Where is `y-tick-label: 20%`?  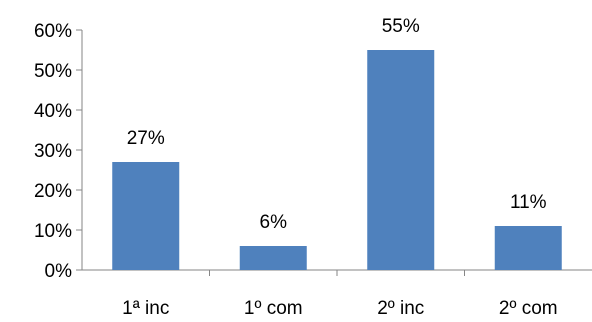
y-tick-label: 20% is located at coordinates (53, 191).